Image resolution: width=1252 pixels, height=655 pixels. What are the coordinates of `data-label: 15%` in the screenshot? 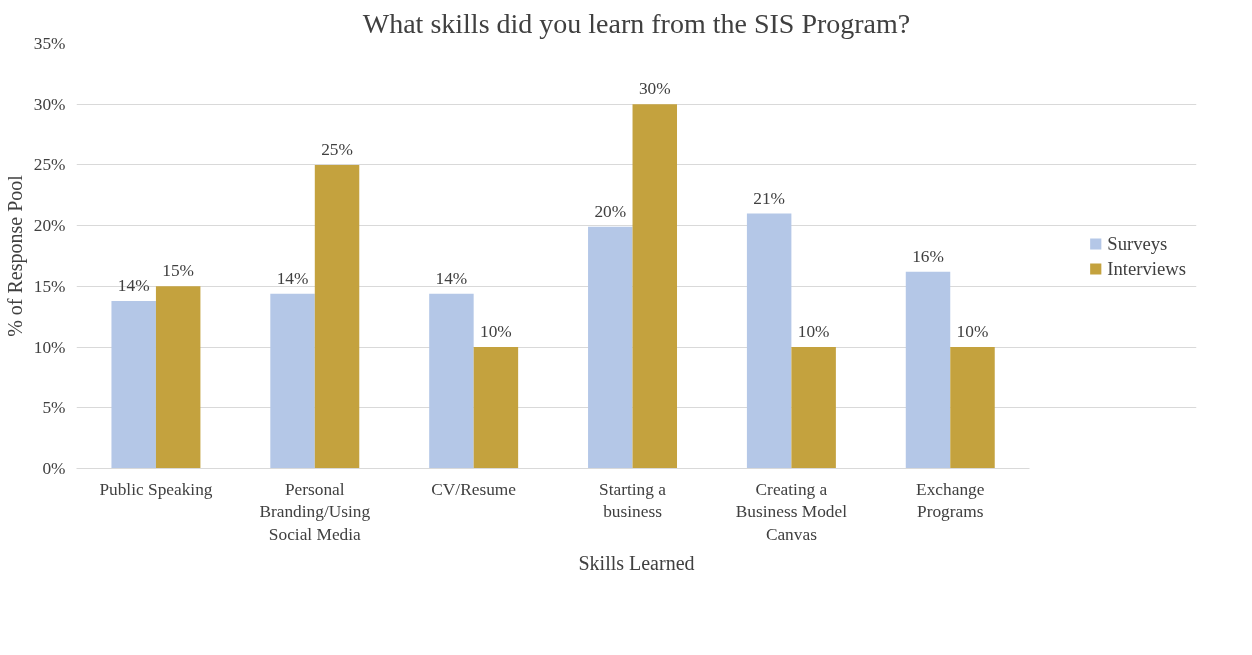 It's located at (178, 271).